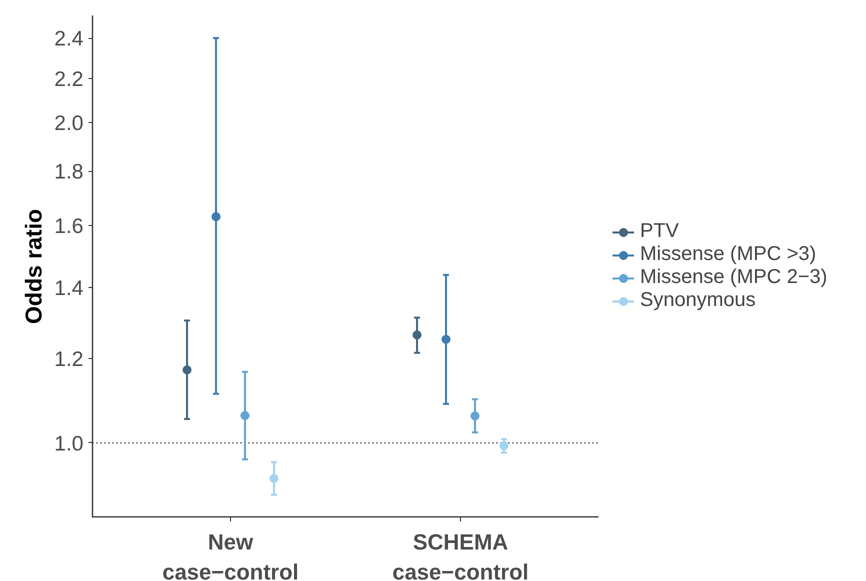 Image resolution: width=866 pixels, height=581 pixels. I want to click on y-tick-label: 1.0, so click(69, 444).